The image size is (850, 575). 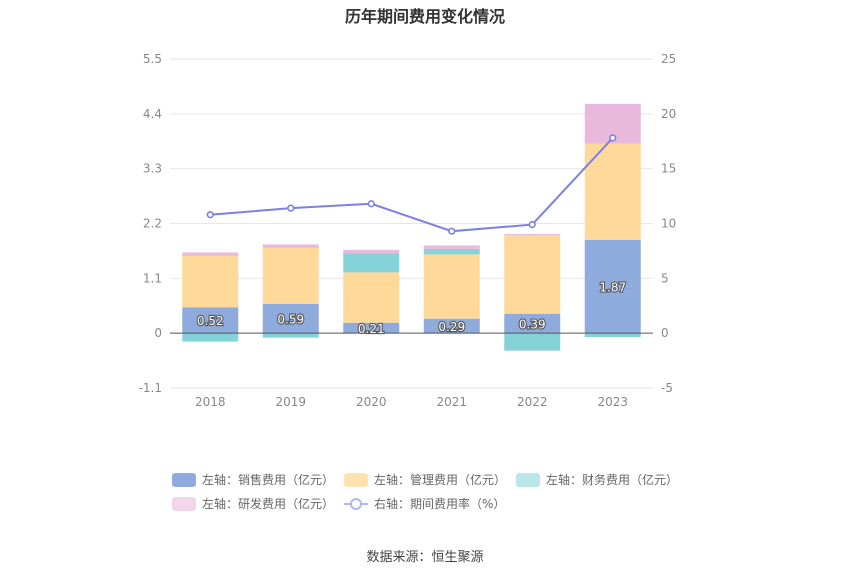 What do you see at coordinates (356, 503) in the screenshot?
I see `legend-line-icon` at bounding box center [356, 503].